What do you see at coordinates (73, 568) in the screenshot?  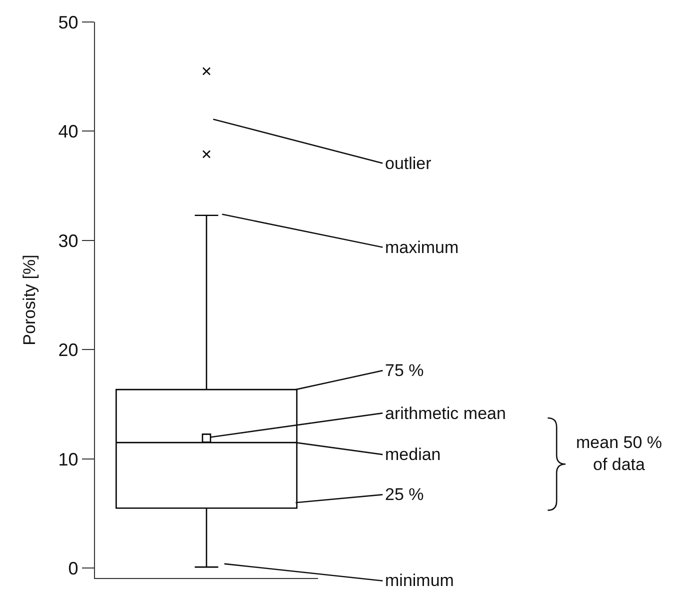 I see `y-tick-label: 0` at bounding box center [73, 568].